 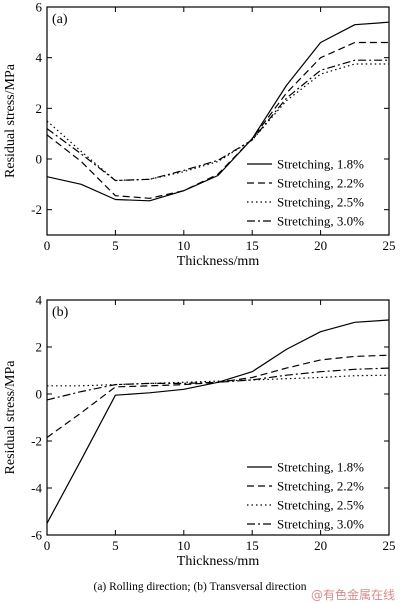 What do you see at coordinates (39, 7) in the screenshot?
I see `y-tick-label: 6` at bounding box center [39, 7].